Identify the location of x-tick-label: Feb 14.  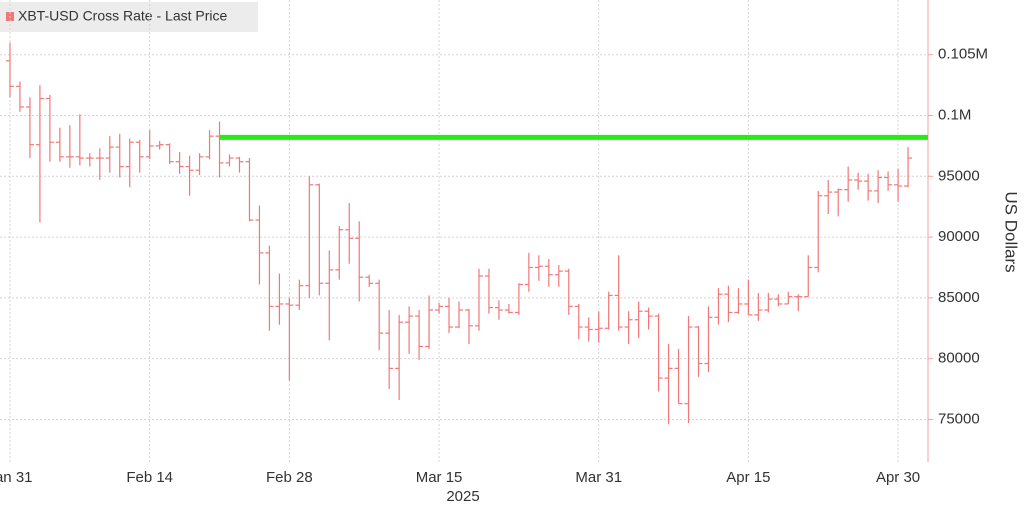
(149, 477).